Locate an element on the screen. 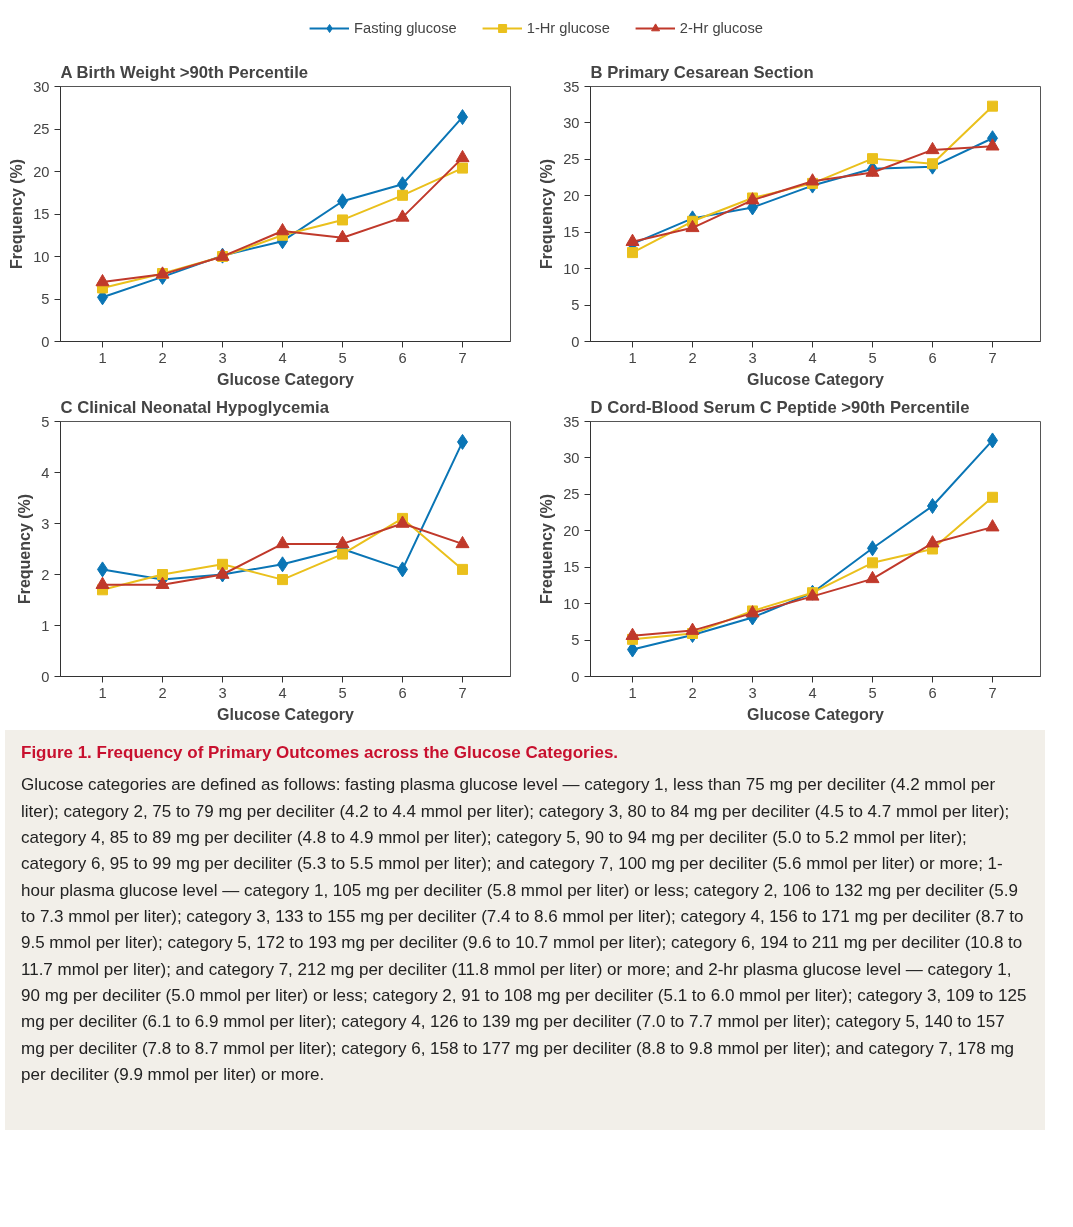  chart-title: A Birth Weight >90th Percentile is located at coordinates (184, 72).